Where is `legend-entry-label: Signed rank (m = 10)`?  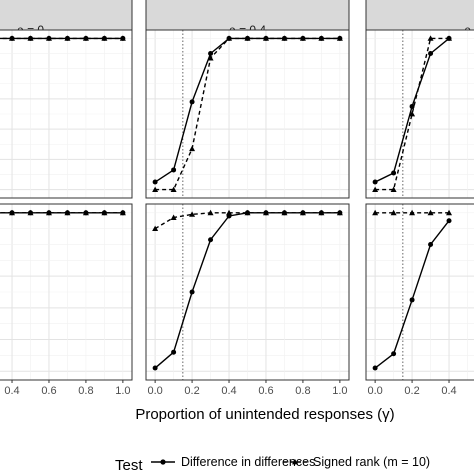 legend-entry-label: Signed rank (m = 10) is located at coordinates (371, 462).